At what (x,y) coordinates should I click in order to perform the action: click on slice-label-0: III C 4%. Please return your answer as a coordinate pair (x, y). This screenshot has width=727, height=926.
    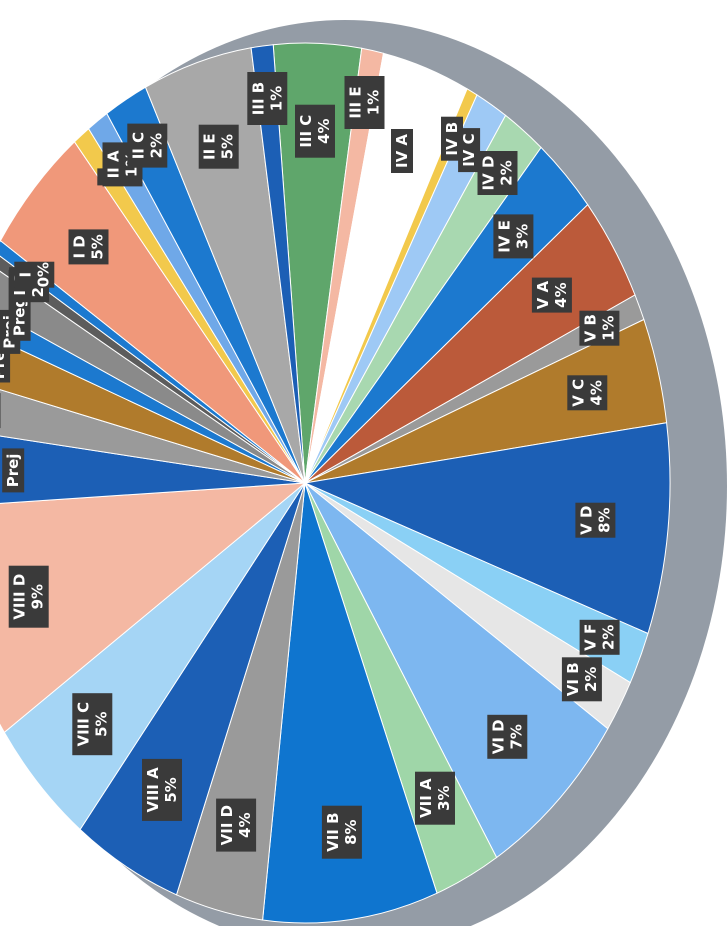
    Looking at the image, I should click on (315, 131).